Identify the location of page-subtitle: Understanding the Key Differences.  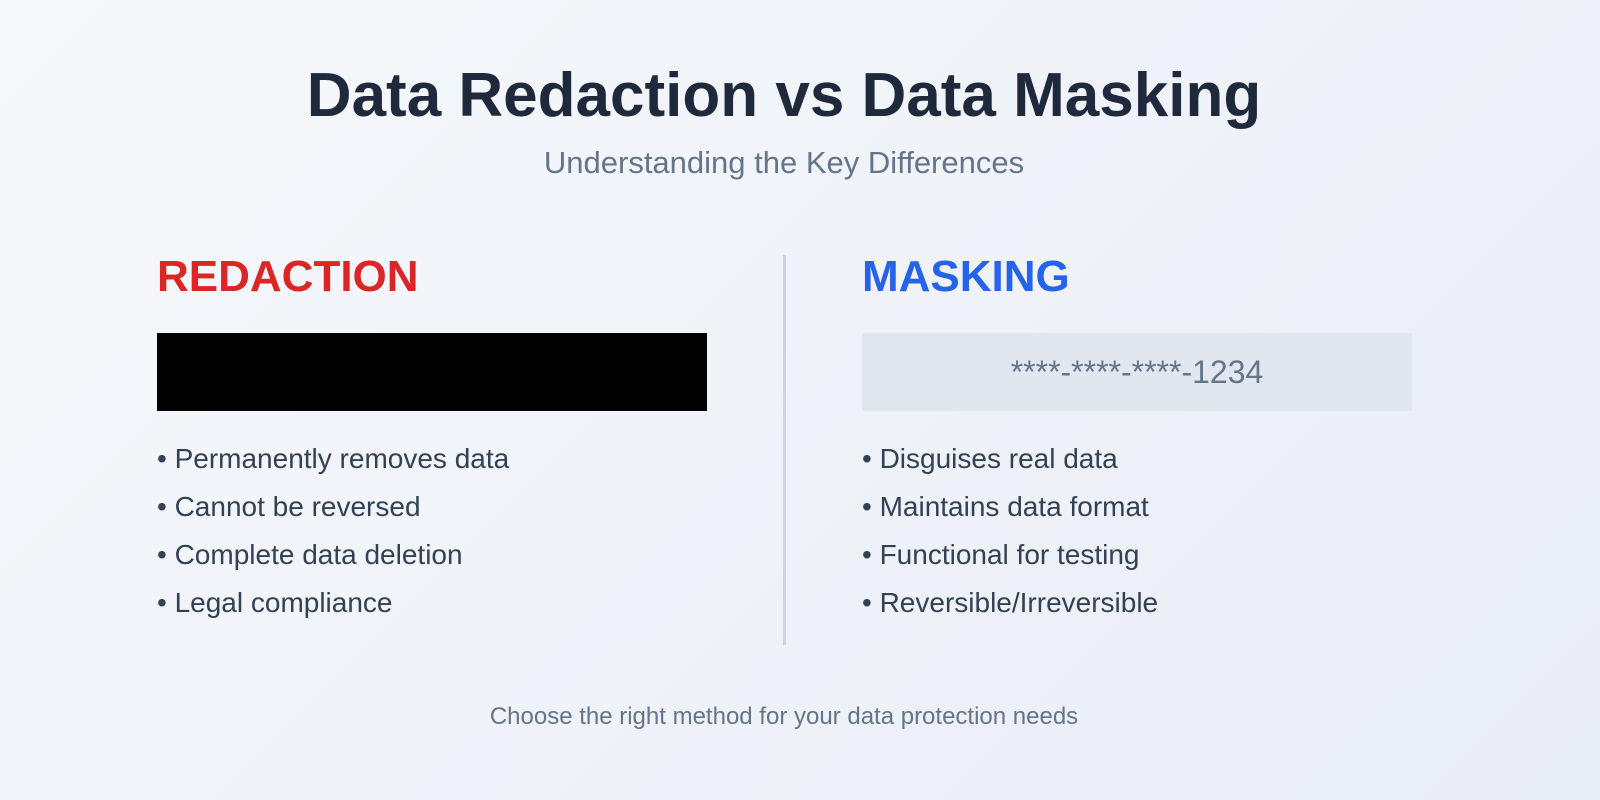
(784, 162).